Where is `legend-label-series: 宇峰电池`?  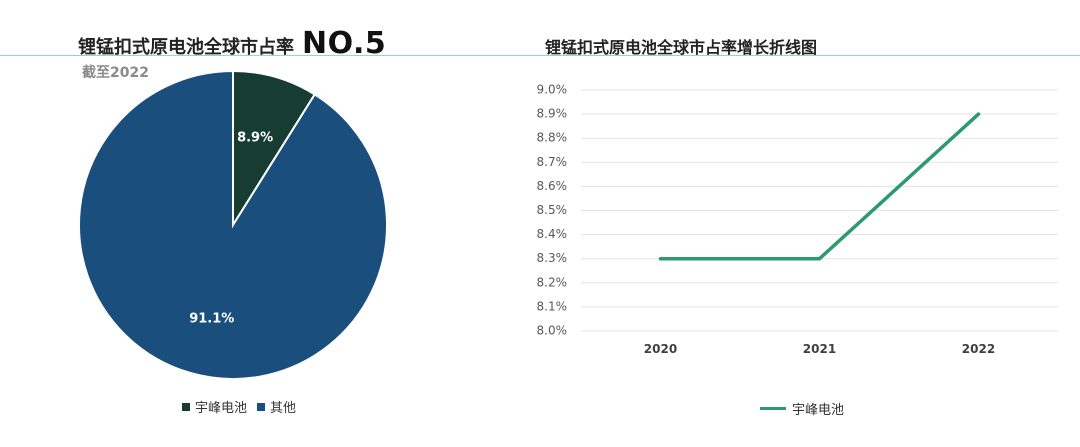 legend-label-series: 宇峰电池 is located at coordinates (818, 410).